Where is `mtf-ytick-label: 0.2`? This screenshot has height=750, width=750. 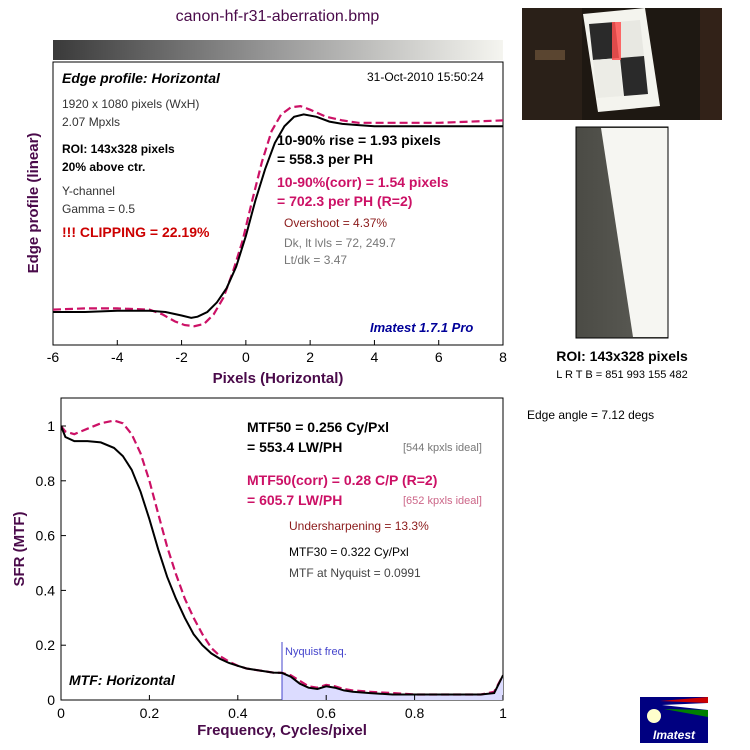
mtf-ytick-label: 0.2 is located at coordinates (46, 645).